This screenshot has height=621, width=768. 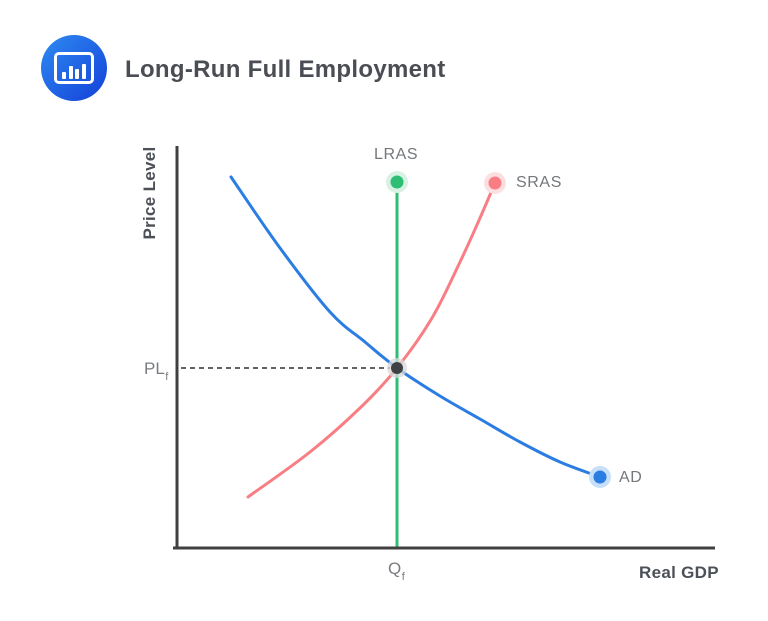 I want to click on equilibrium-point, so click(x=397, y=368).